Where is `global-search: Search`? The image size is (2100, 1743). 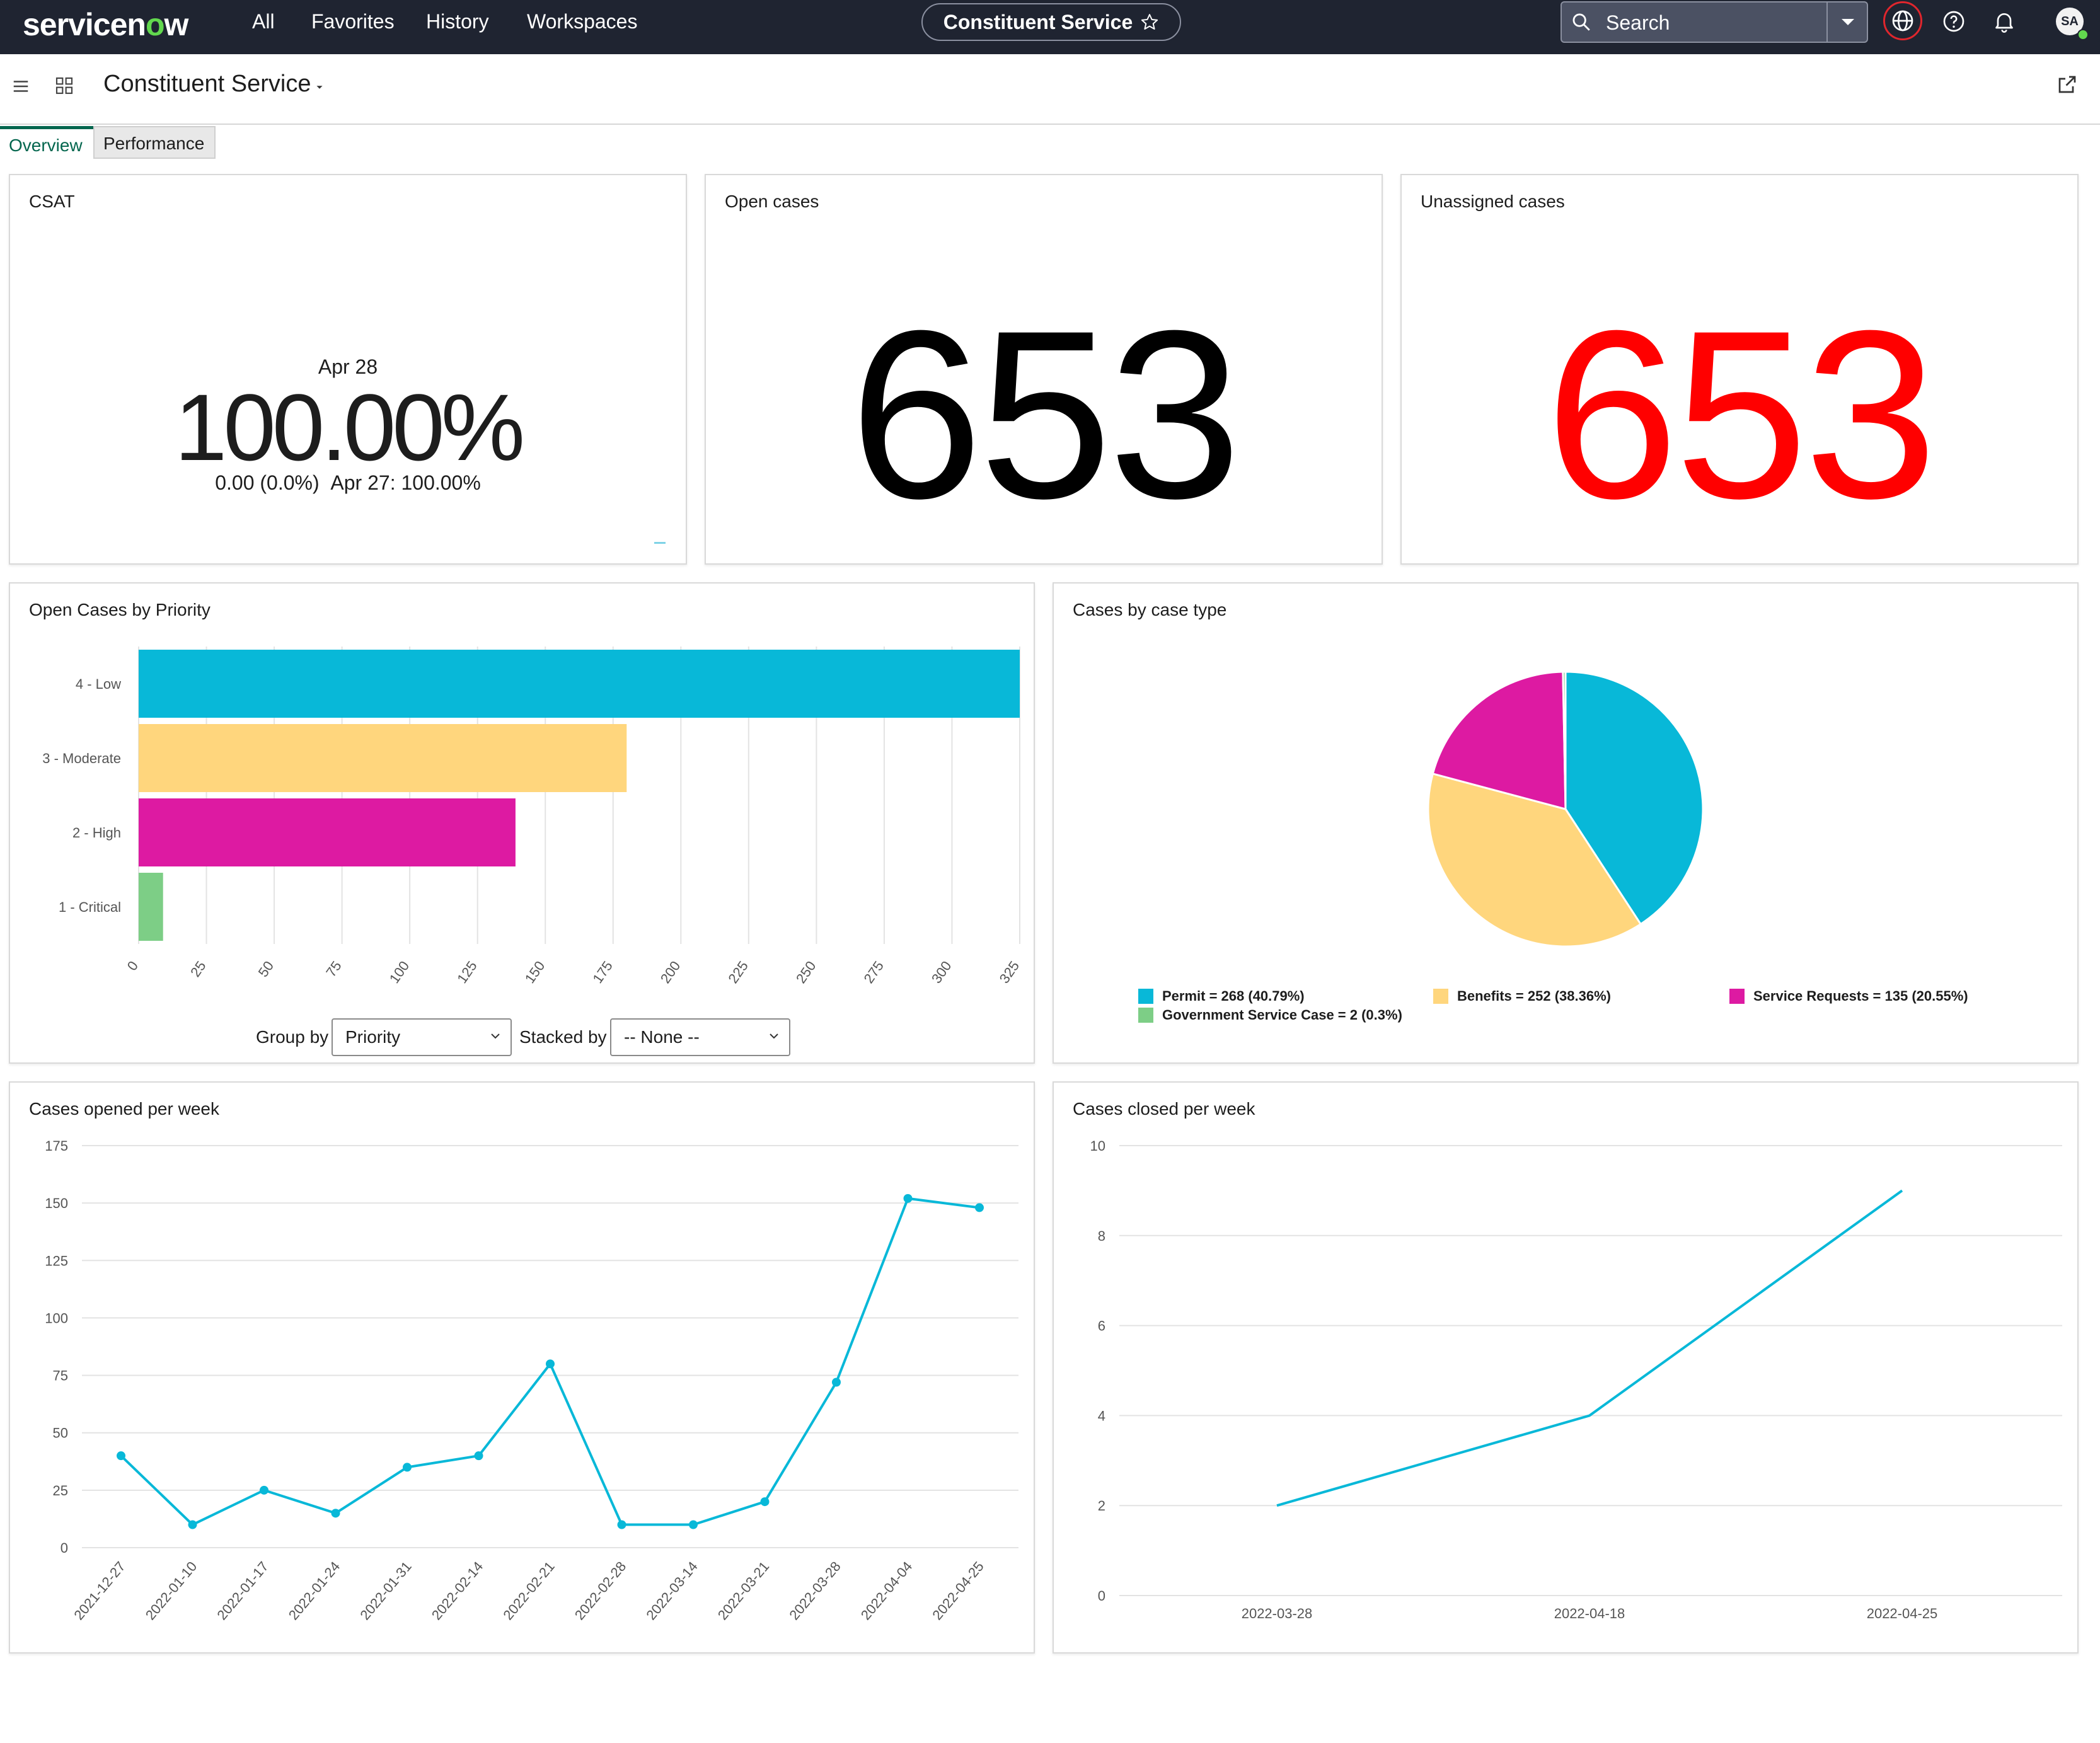 global-search: Search is located at coordinates (1714, 22).